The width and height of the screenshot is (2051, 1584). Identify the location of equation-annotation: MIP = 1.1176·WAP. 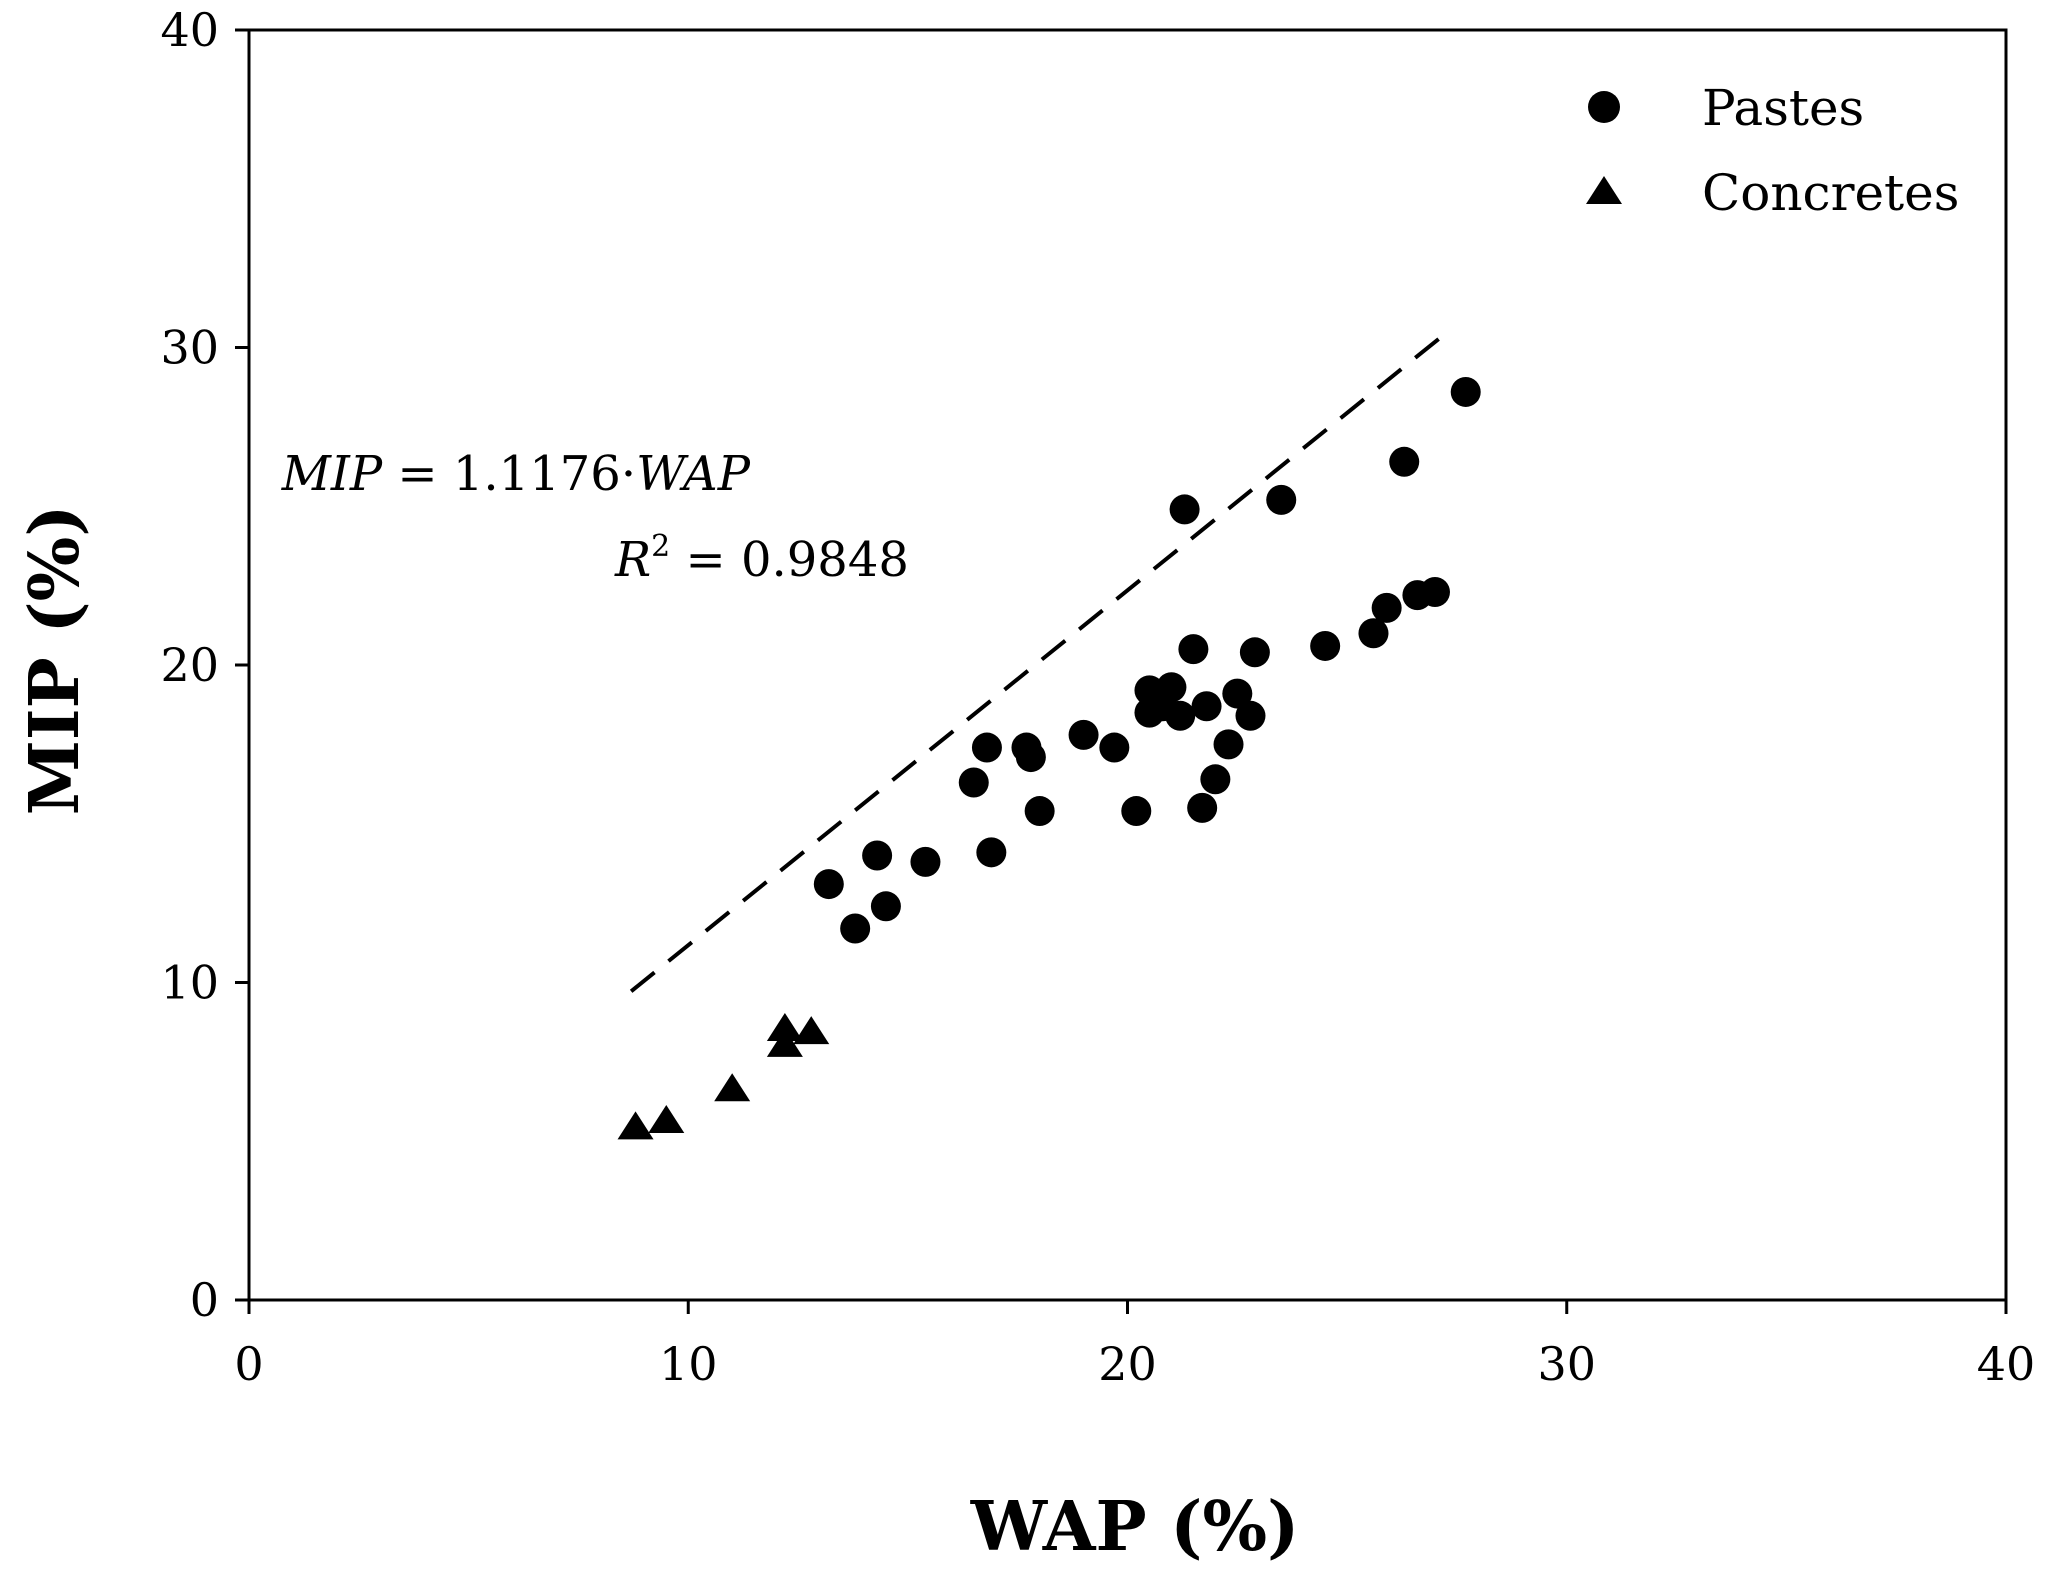
(516, 474).